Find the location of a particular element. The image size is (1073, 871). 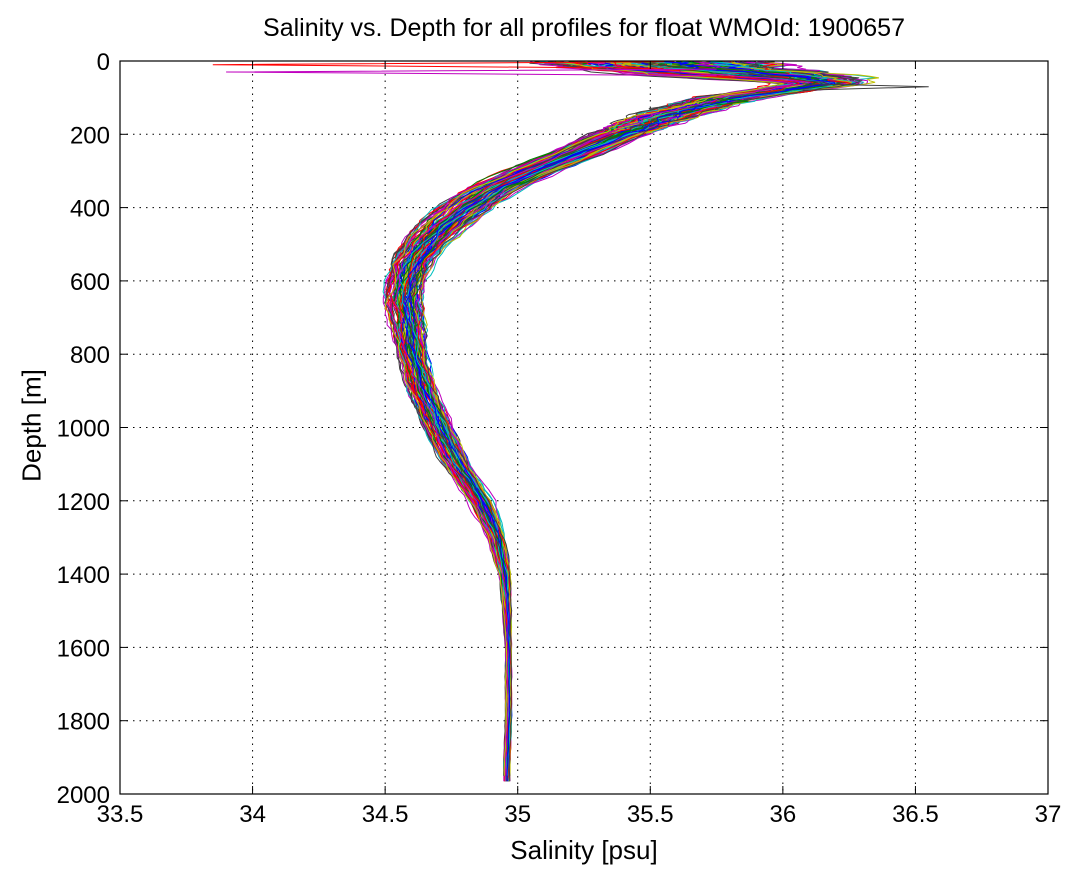

x-tick-label: 34 is located at coordinates (252, 814).